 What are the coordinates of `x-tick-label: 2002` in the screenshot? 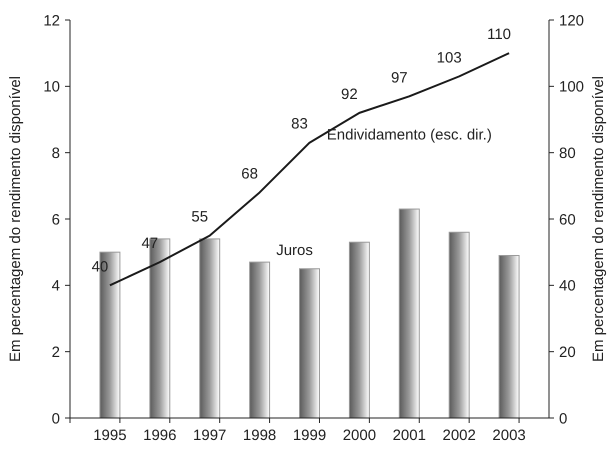 It's located at (459, 435).